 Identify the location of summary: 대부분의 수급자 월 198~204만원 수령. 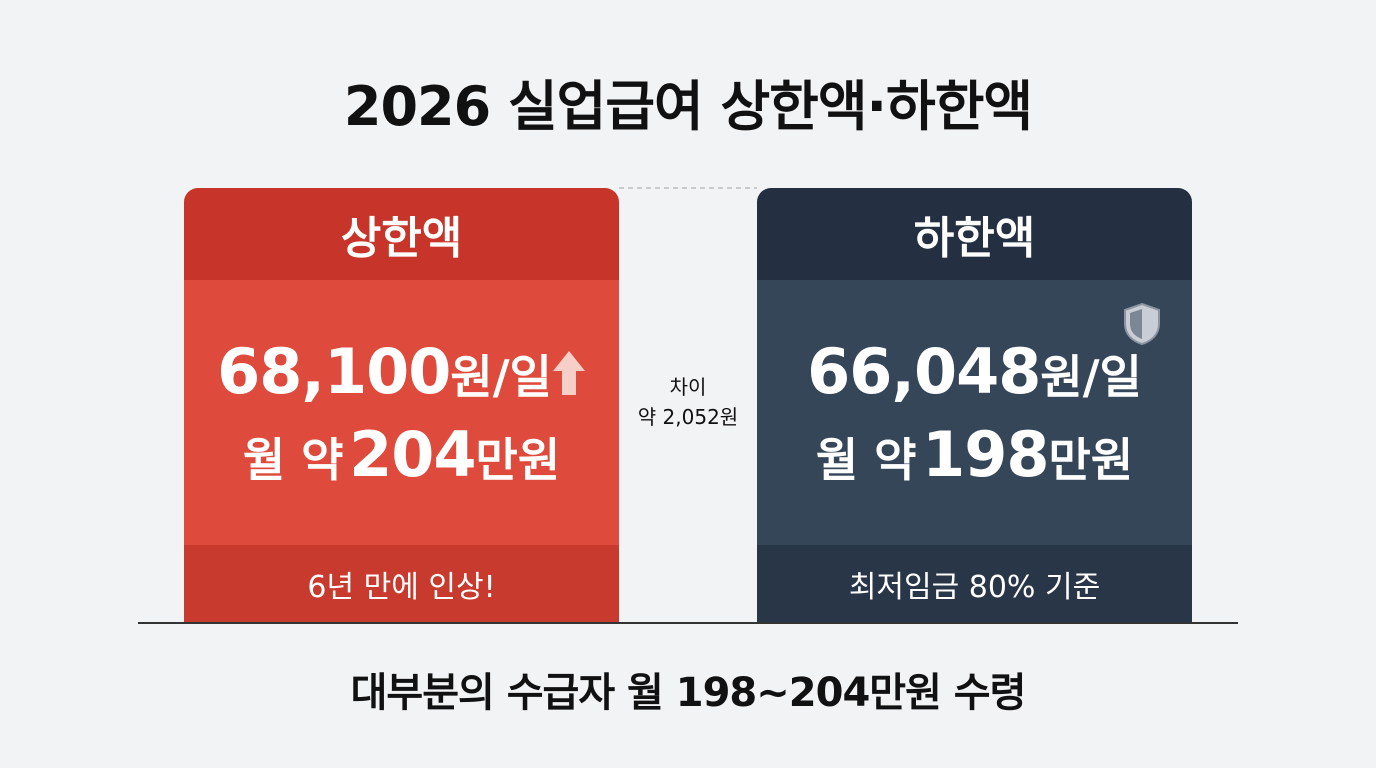
(688, 693).